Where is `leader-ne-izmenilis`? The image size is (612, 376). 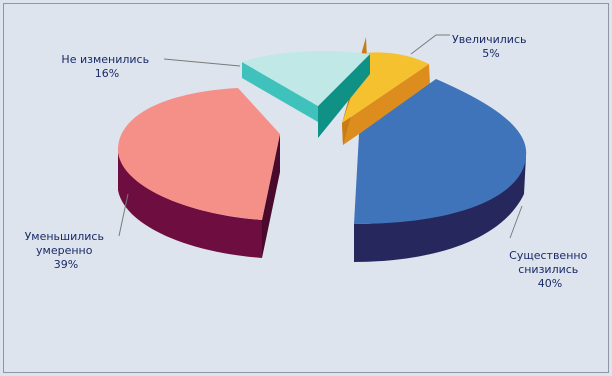 leader-ne-izmenilis is located at coordinates (202, 62).